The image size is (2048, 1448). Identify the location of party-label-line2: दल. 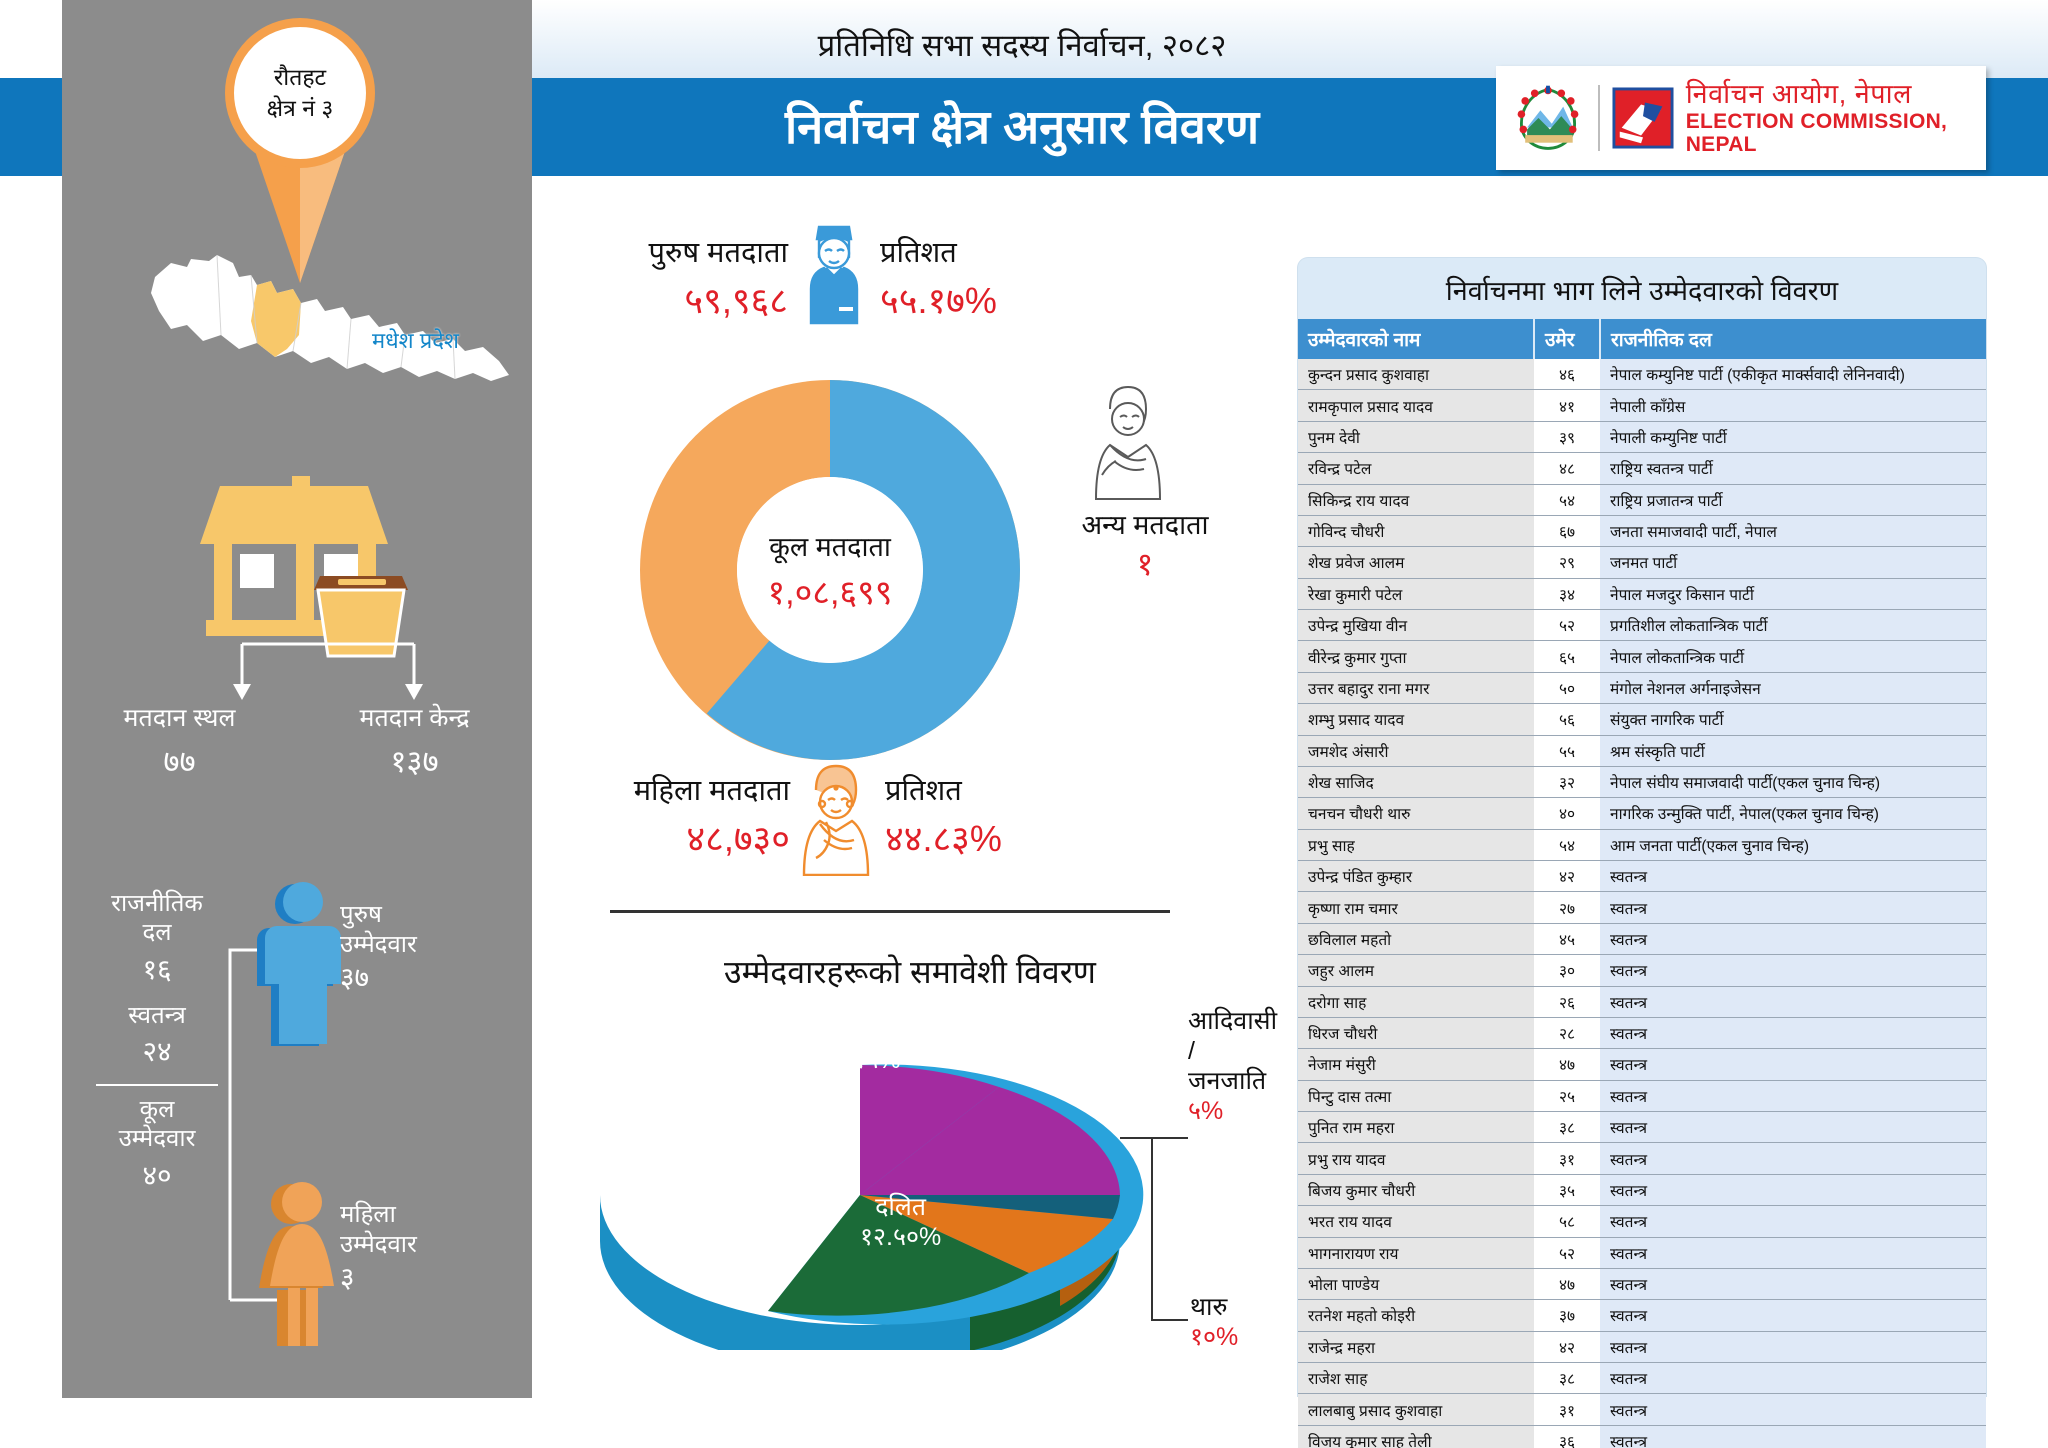
(157, 932).